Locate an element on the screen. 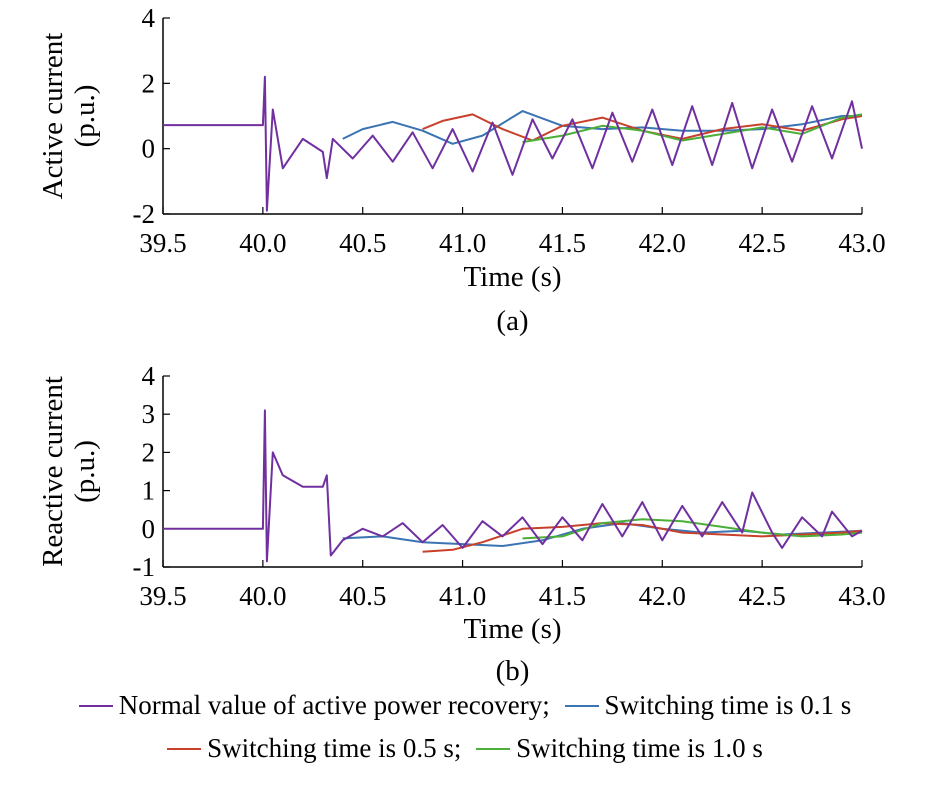 Image resolution: width=930 pixels, height=788 pixels. panel-a-x-tick-label: 41.0 is located at coordinates (462, 243).